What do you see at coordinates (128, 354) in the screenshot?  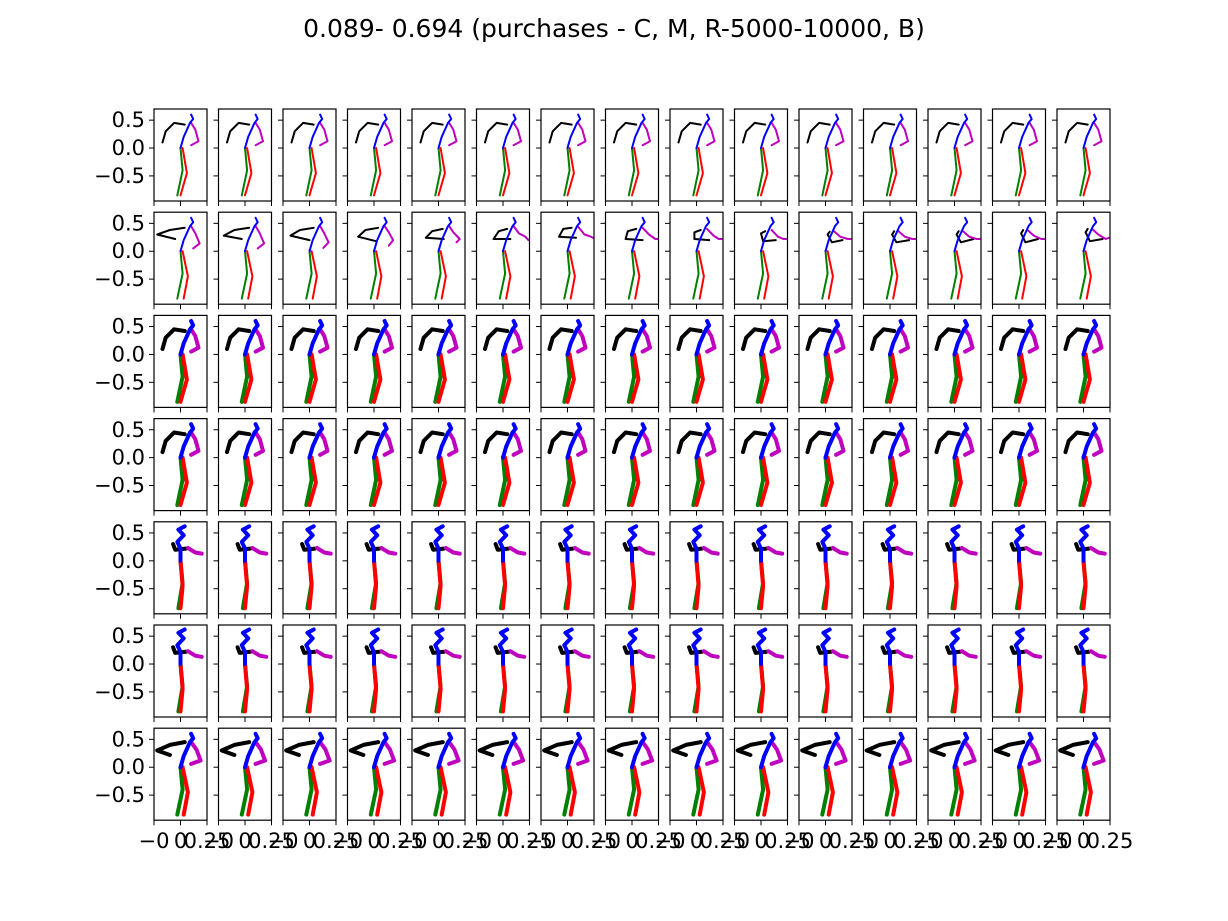 I see `y-tick-label: 0.0` at bounding box center [128, 354].